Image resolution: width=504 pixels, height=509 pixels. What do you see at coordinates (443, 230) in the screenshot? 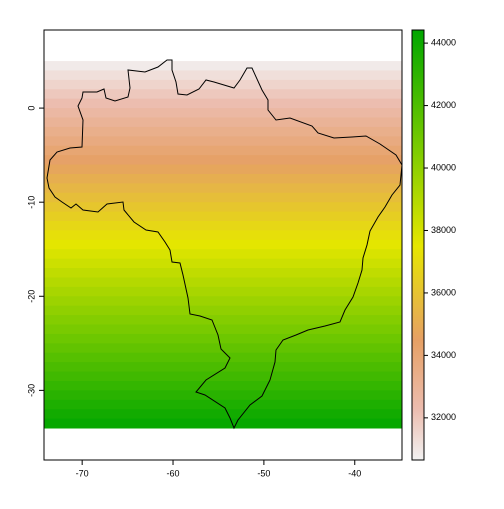
I see `legend-tick-label: 38000` at bounding box center [443, 230].